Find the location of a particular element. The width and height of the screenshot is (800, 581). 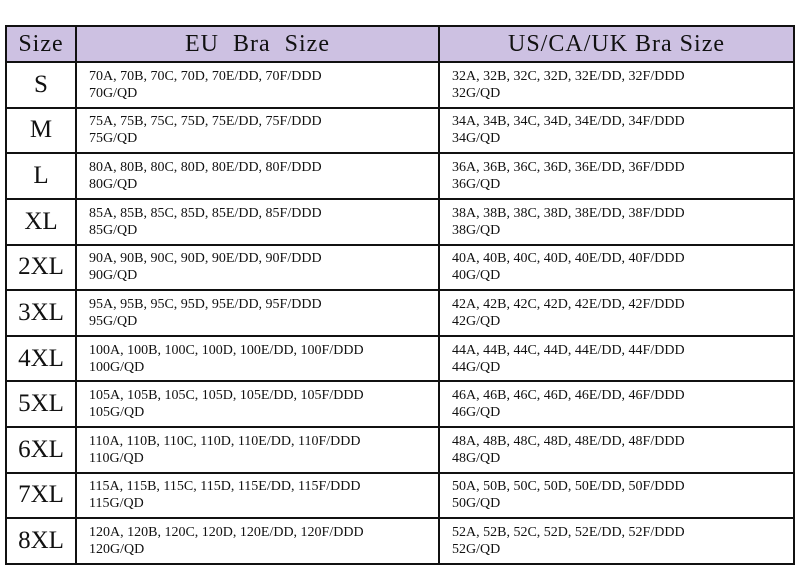

size-line: 52G/QD is located at coordinates (476, 550).